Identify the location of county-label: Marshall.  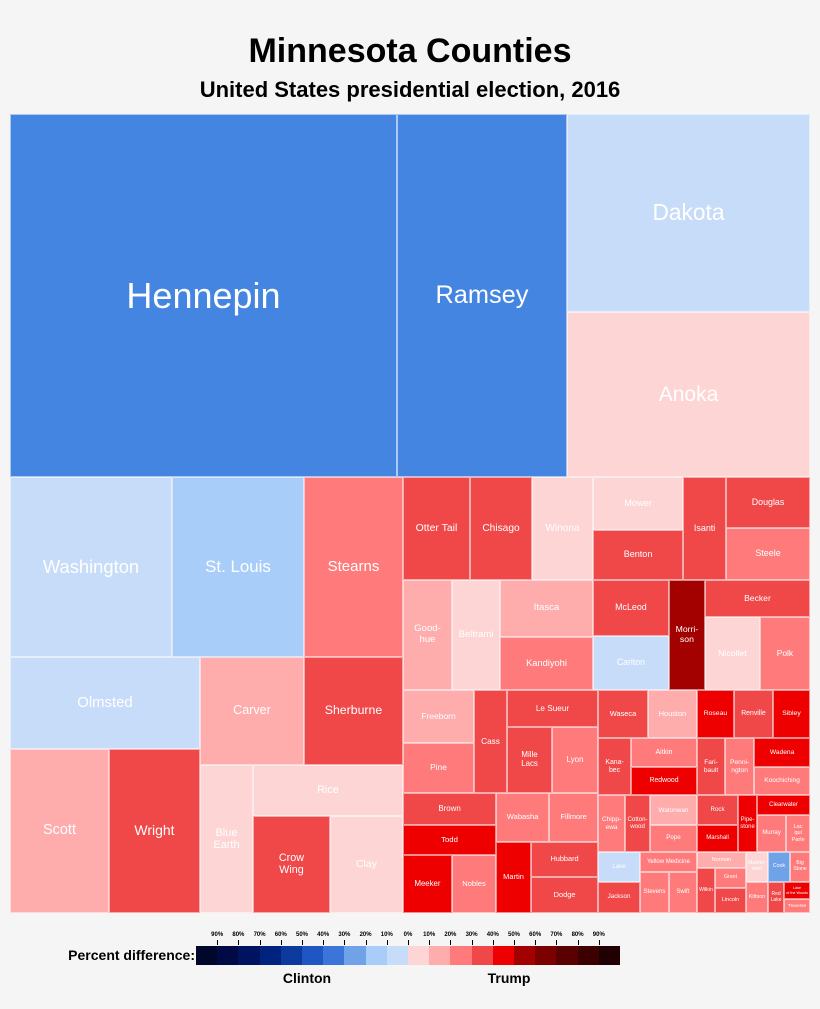
(717, 838).